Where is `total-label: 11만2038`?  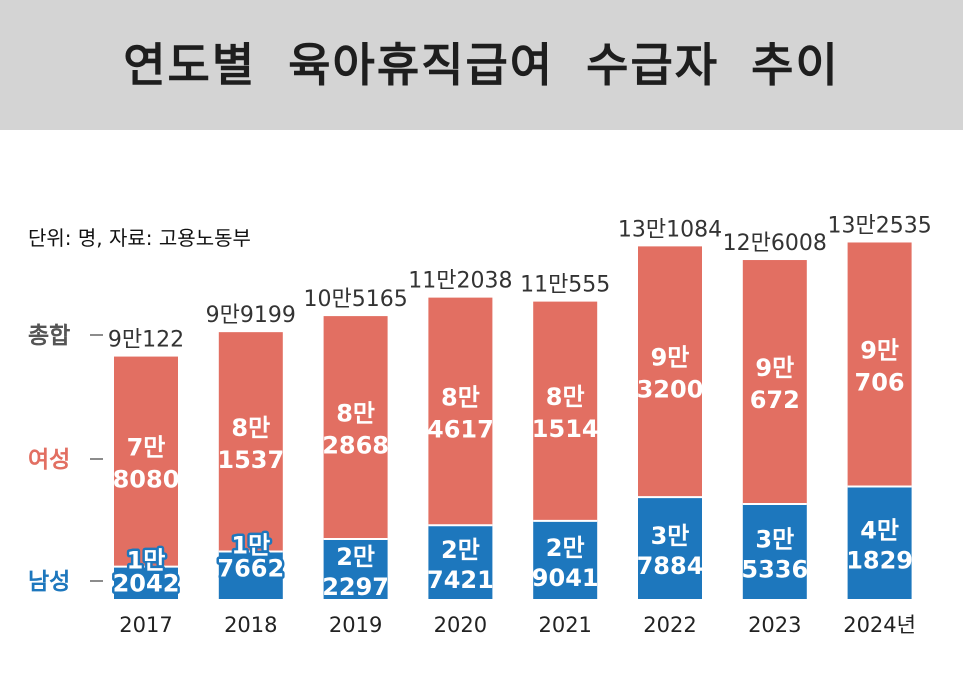 total-label: 11만2038 is located at coordinates (460, 281).